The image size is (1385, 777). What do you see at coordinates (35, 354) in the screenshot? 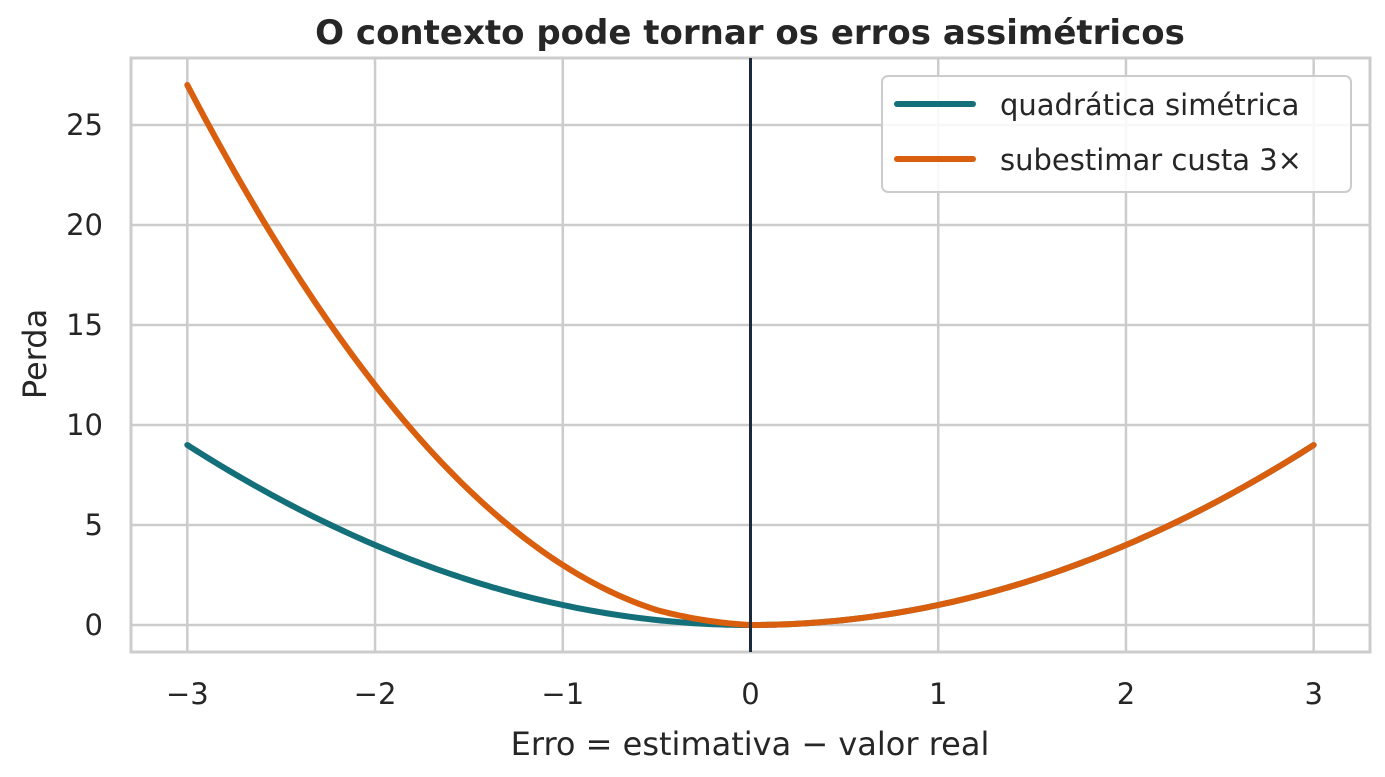
I see `y-axis-label: Perda` at bounding box center [35, 354].